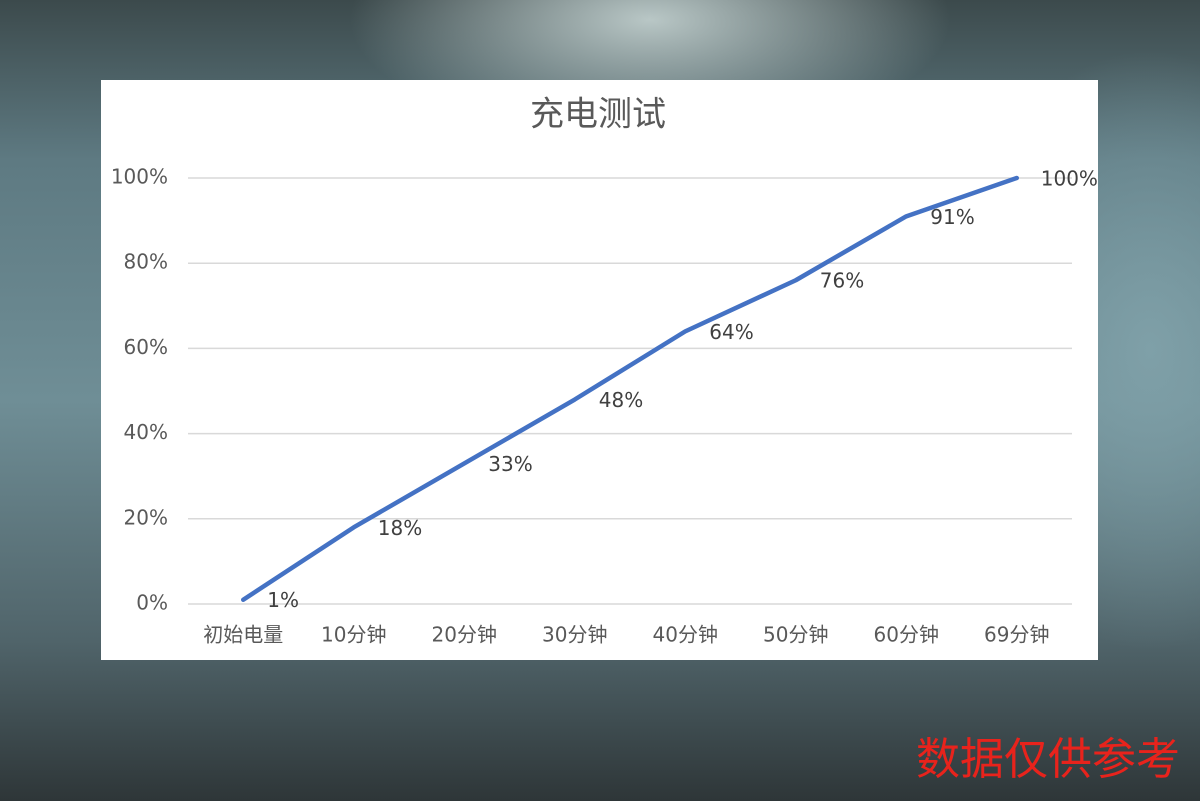 Image resolution: width=1200 pixels, height=801 pixels. I want to click on chart-title: 充电测试, so click(598, 115).